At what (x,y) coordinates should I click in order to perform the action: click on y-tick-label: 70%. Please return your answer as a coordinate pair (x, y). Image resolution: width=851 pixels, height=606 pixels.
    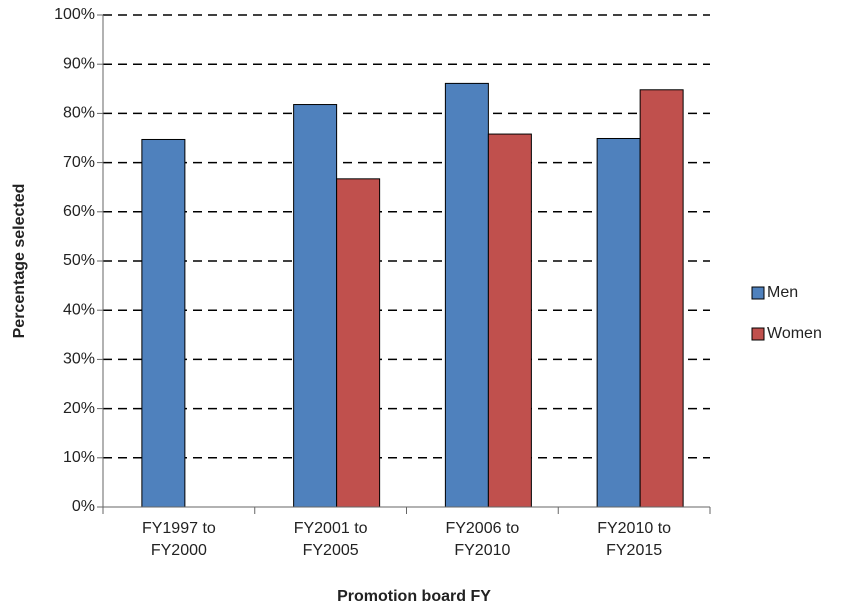
    Looking at the image, I should click on (79, 162).